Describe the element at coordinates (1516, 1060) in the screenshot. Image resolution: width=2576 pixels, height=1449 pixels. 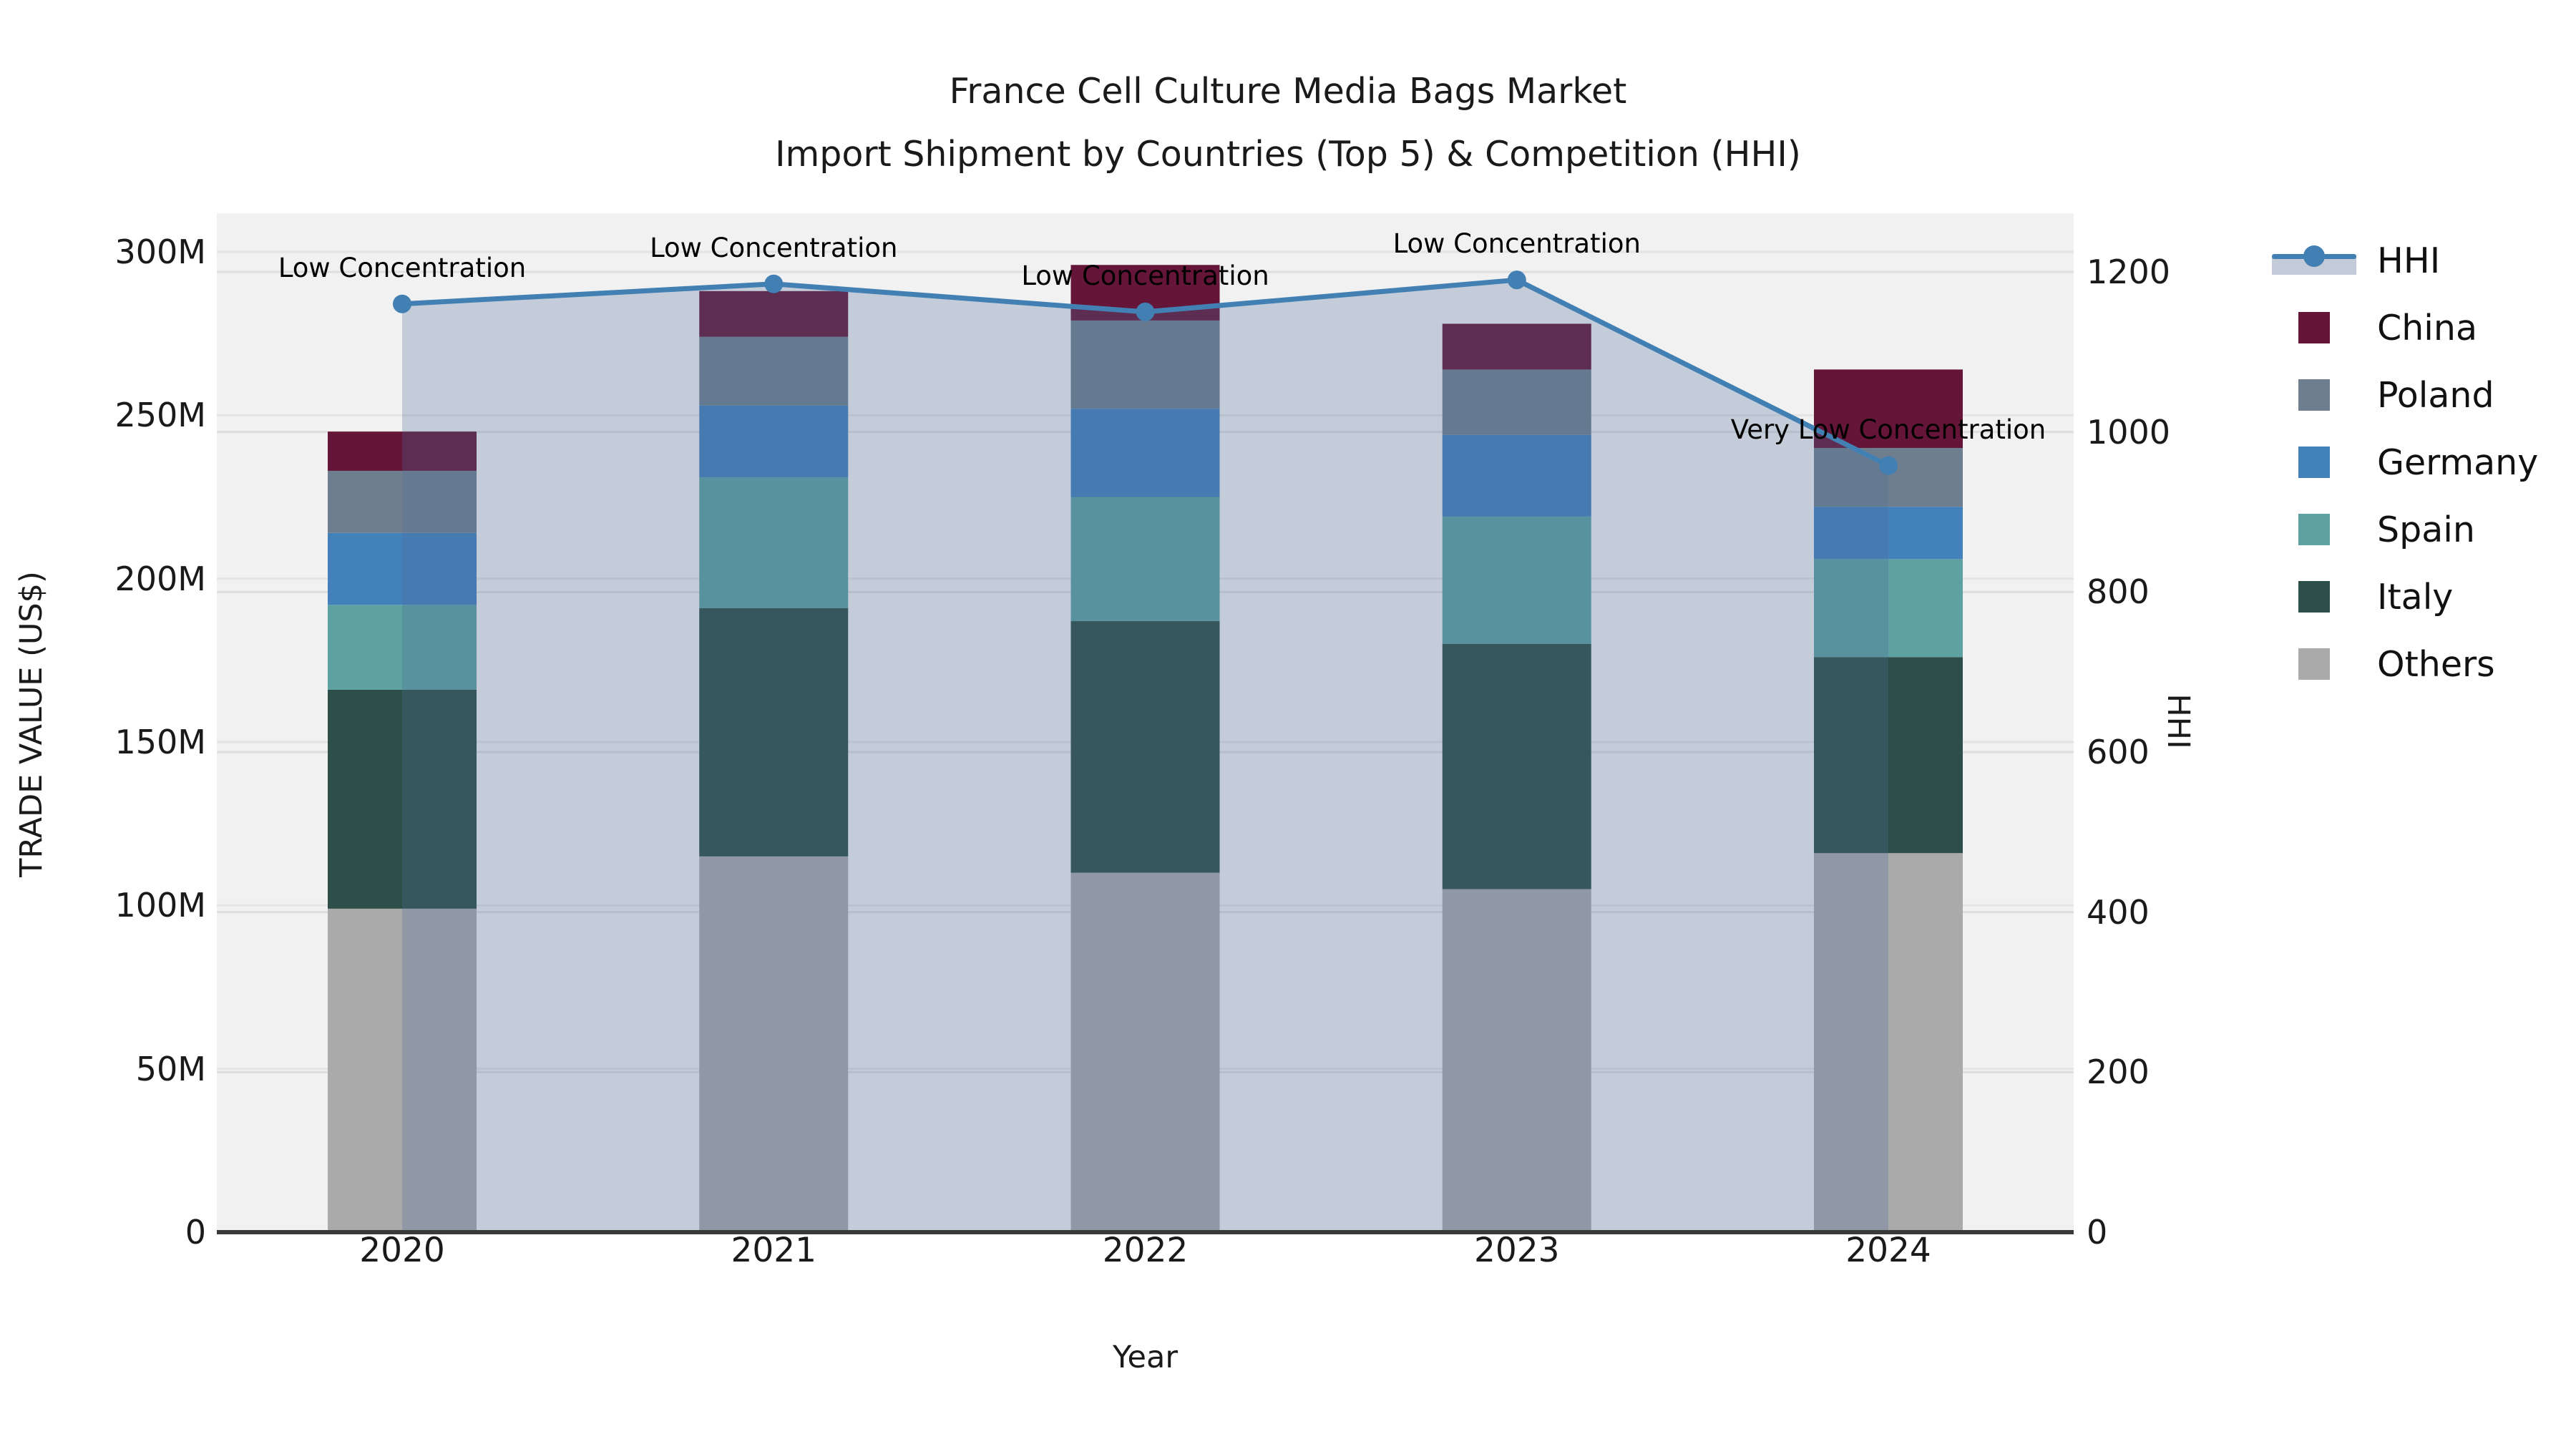
I see `bar-segment-others-2023` at that location.